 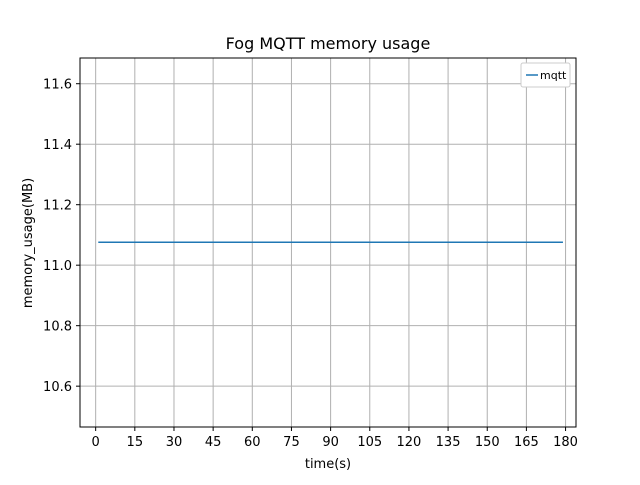 I want to click on x-tick-label: 60, so click(x=252, y=442).